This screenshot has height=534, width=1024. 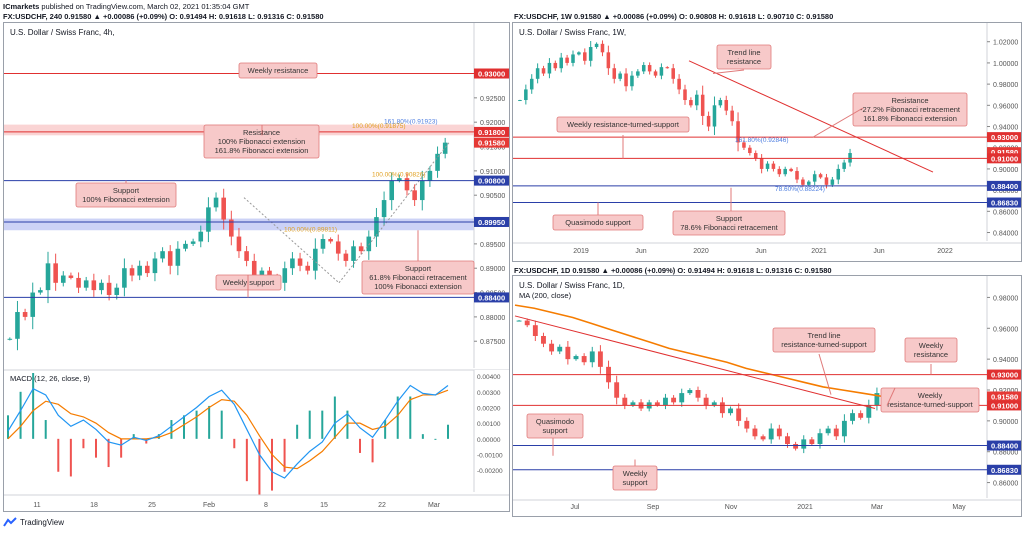 What do you see at coordinates (819, 251) in the screenshot?
I see `x-tick-label: 2021` at bounding box center [819, 251].